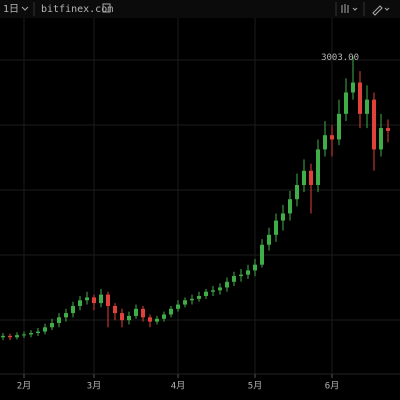  I want to click on x-tick-label: 5月, so click(255, 386).